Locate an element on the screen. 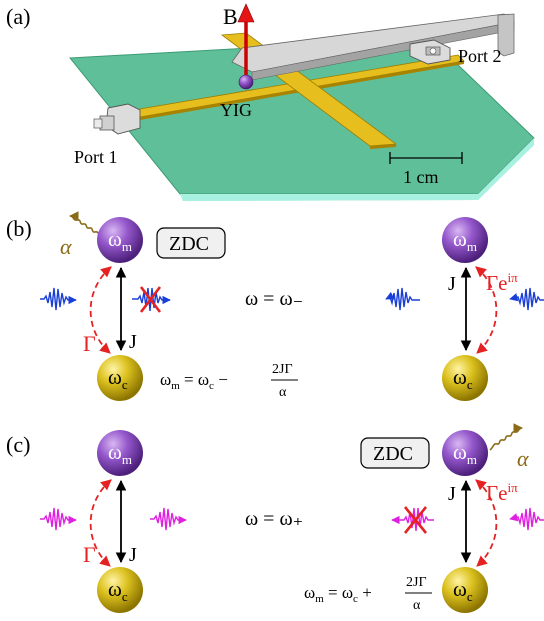 The image size is (544, 621). fraction-denominator-b: α is located at coordinates (283, 392).